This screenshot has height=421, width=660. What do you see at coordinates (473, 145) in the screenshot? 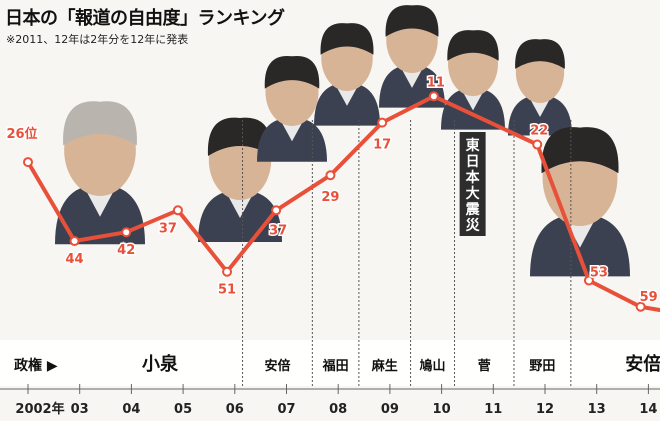
I see `annotation-text: 東` at bounding box center [473, 145].